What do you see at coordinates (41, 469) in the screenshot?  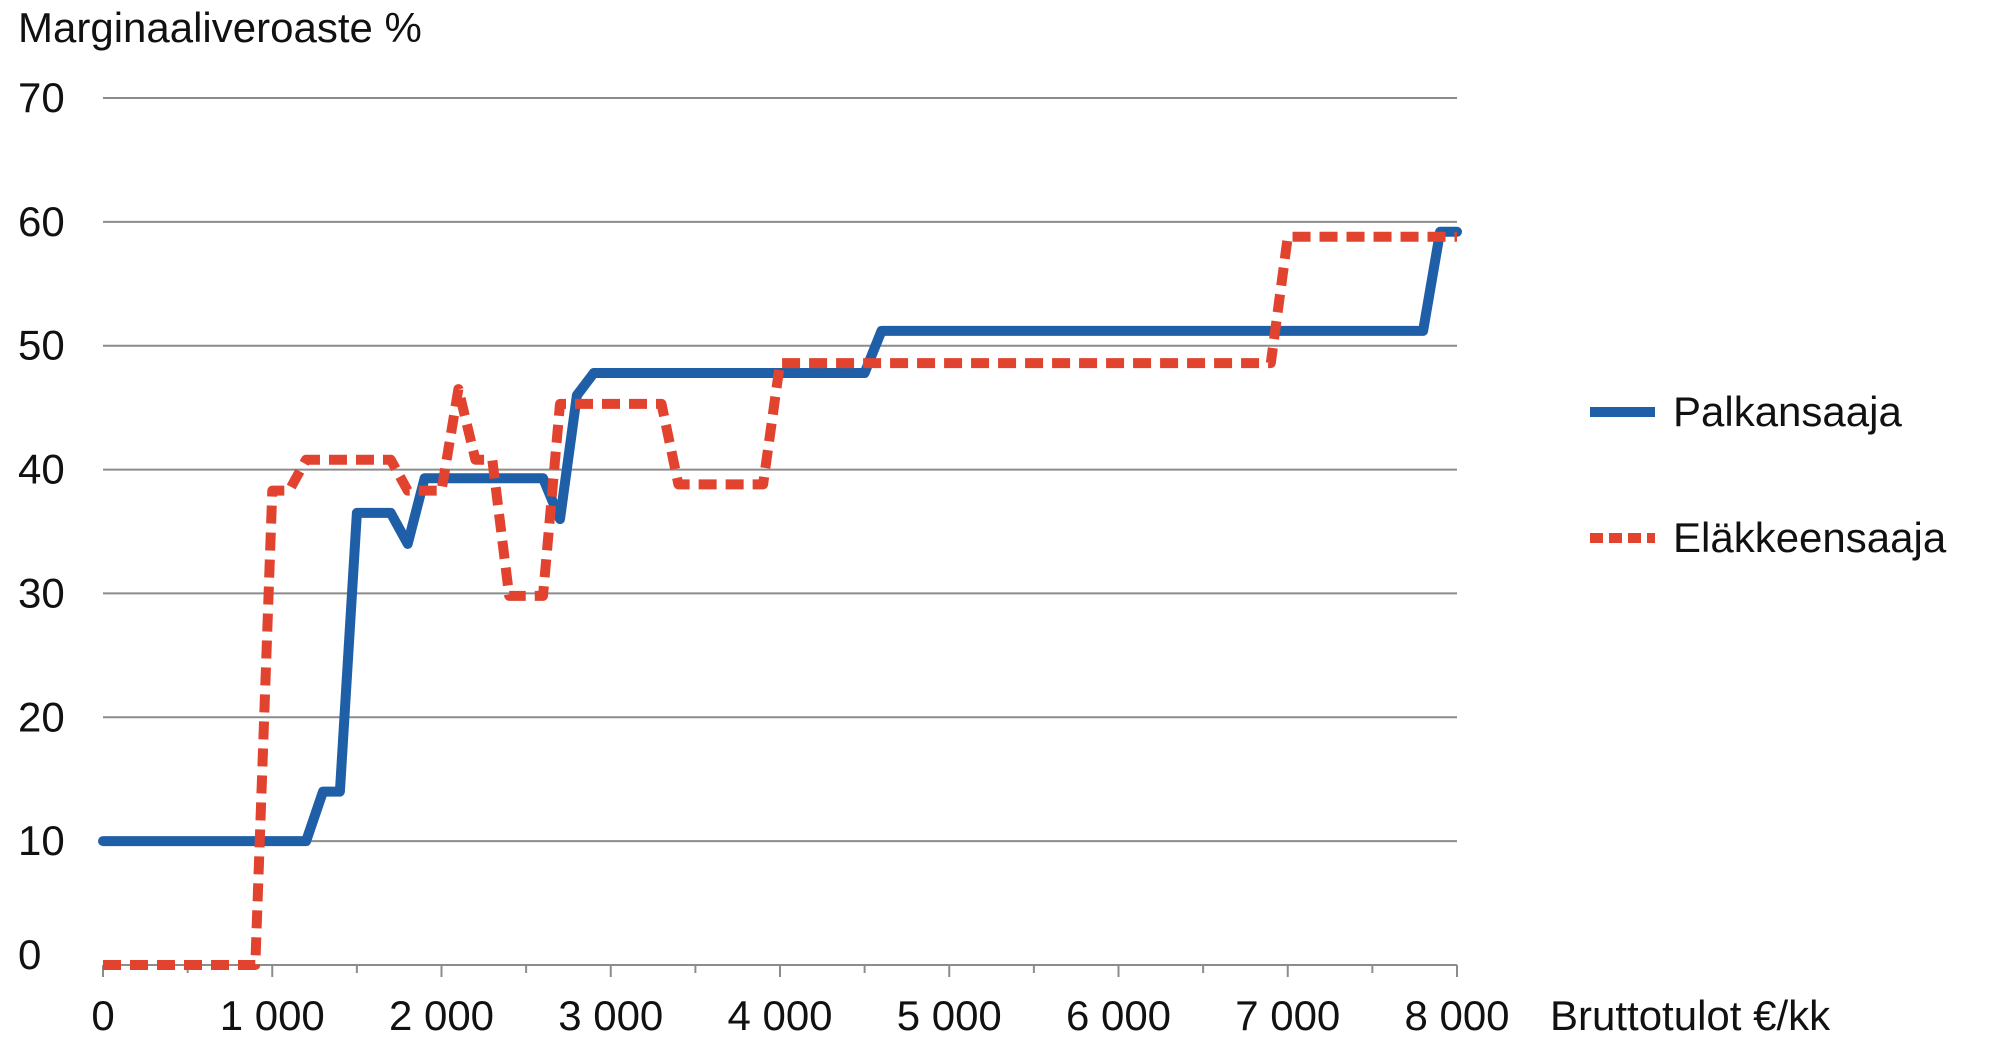 I see `y-tick-label: 40` at bounding box center [41, 469].